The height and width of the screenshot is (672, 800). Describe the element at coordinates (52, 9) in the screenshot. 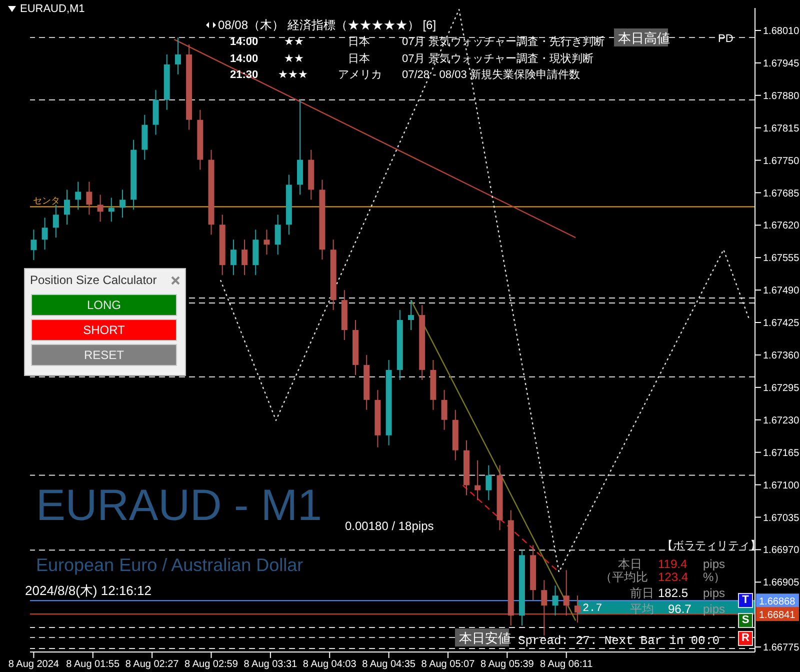

I see `chart-title: EURAUD,M1` at that location.